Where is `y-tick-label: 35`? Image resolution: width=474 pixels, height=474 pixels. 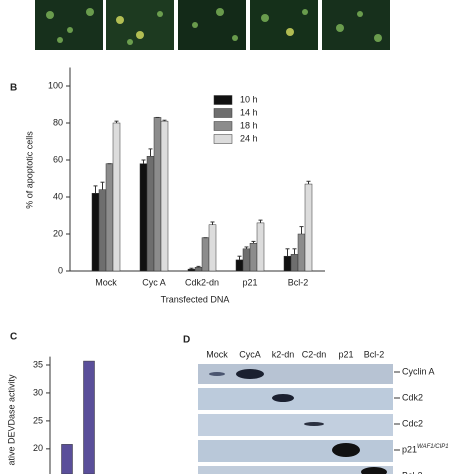 y-tick-label: 35 is located at coordinates (38, 364).